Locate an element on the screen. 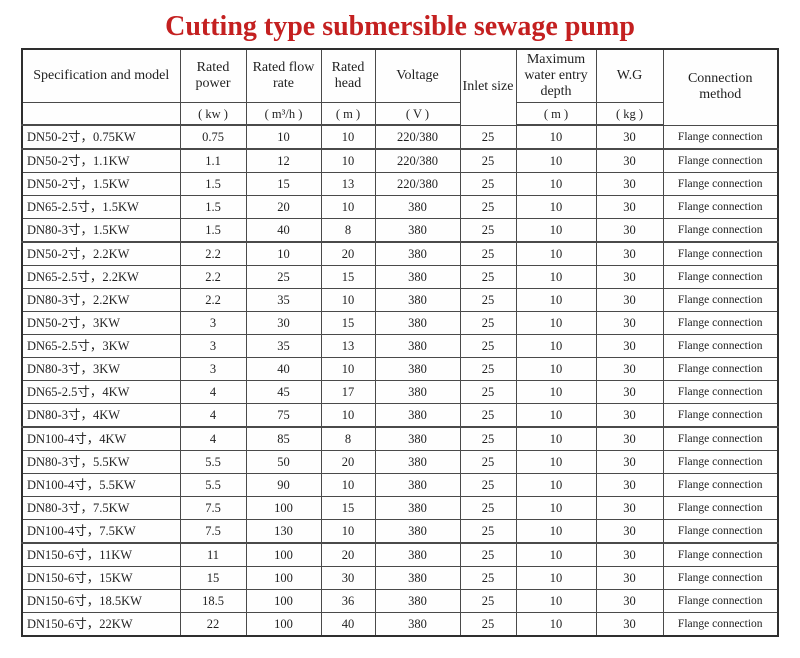 The image size is (800, 658). cell-power: 1.5 is located at coordinates (213, 207).